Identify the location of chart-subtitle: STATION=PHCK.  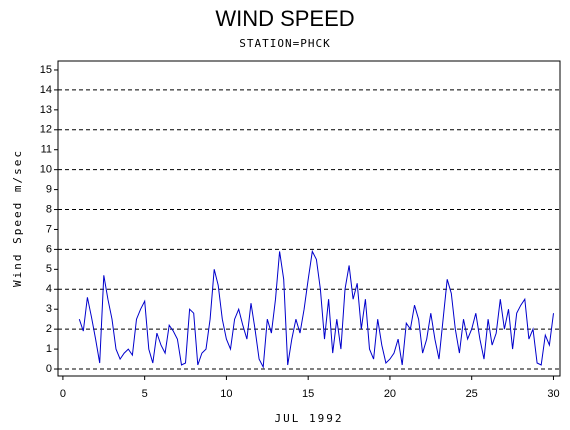
(284, 43).